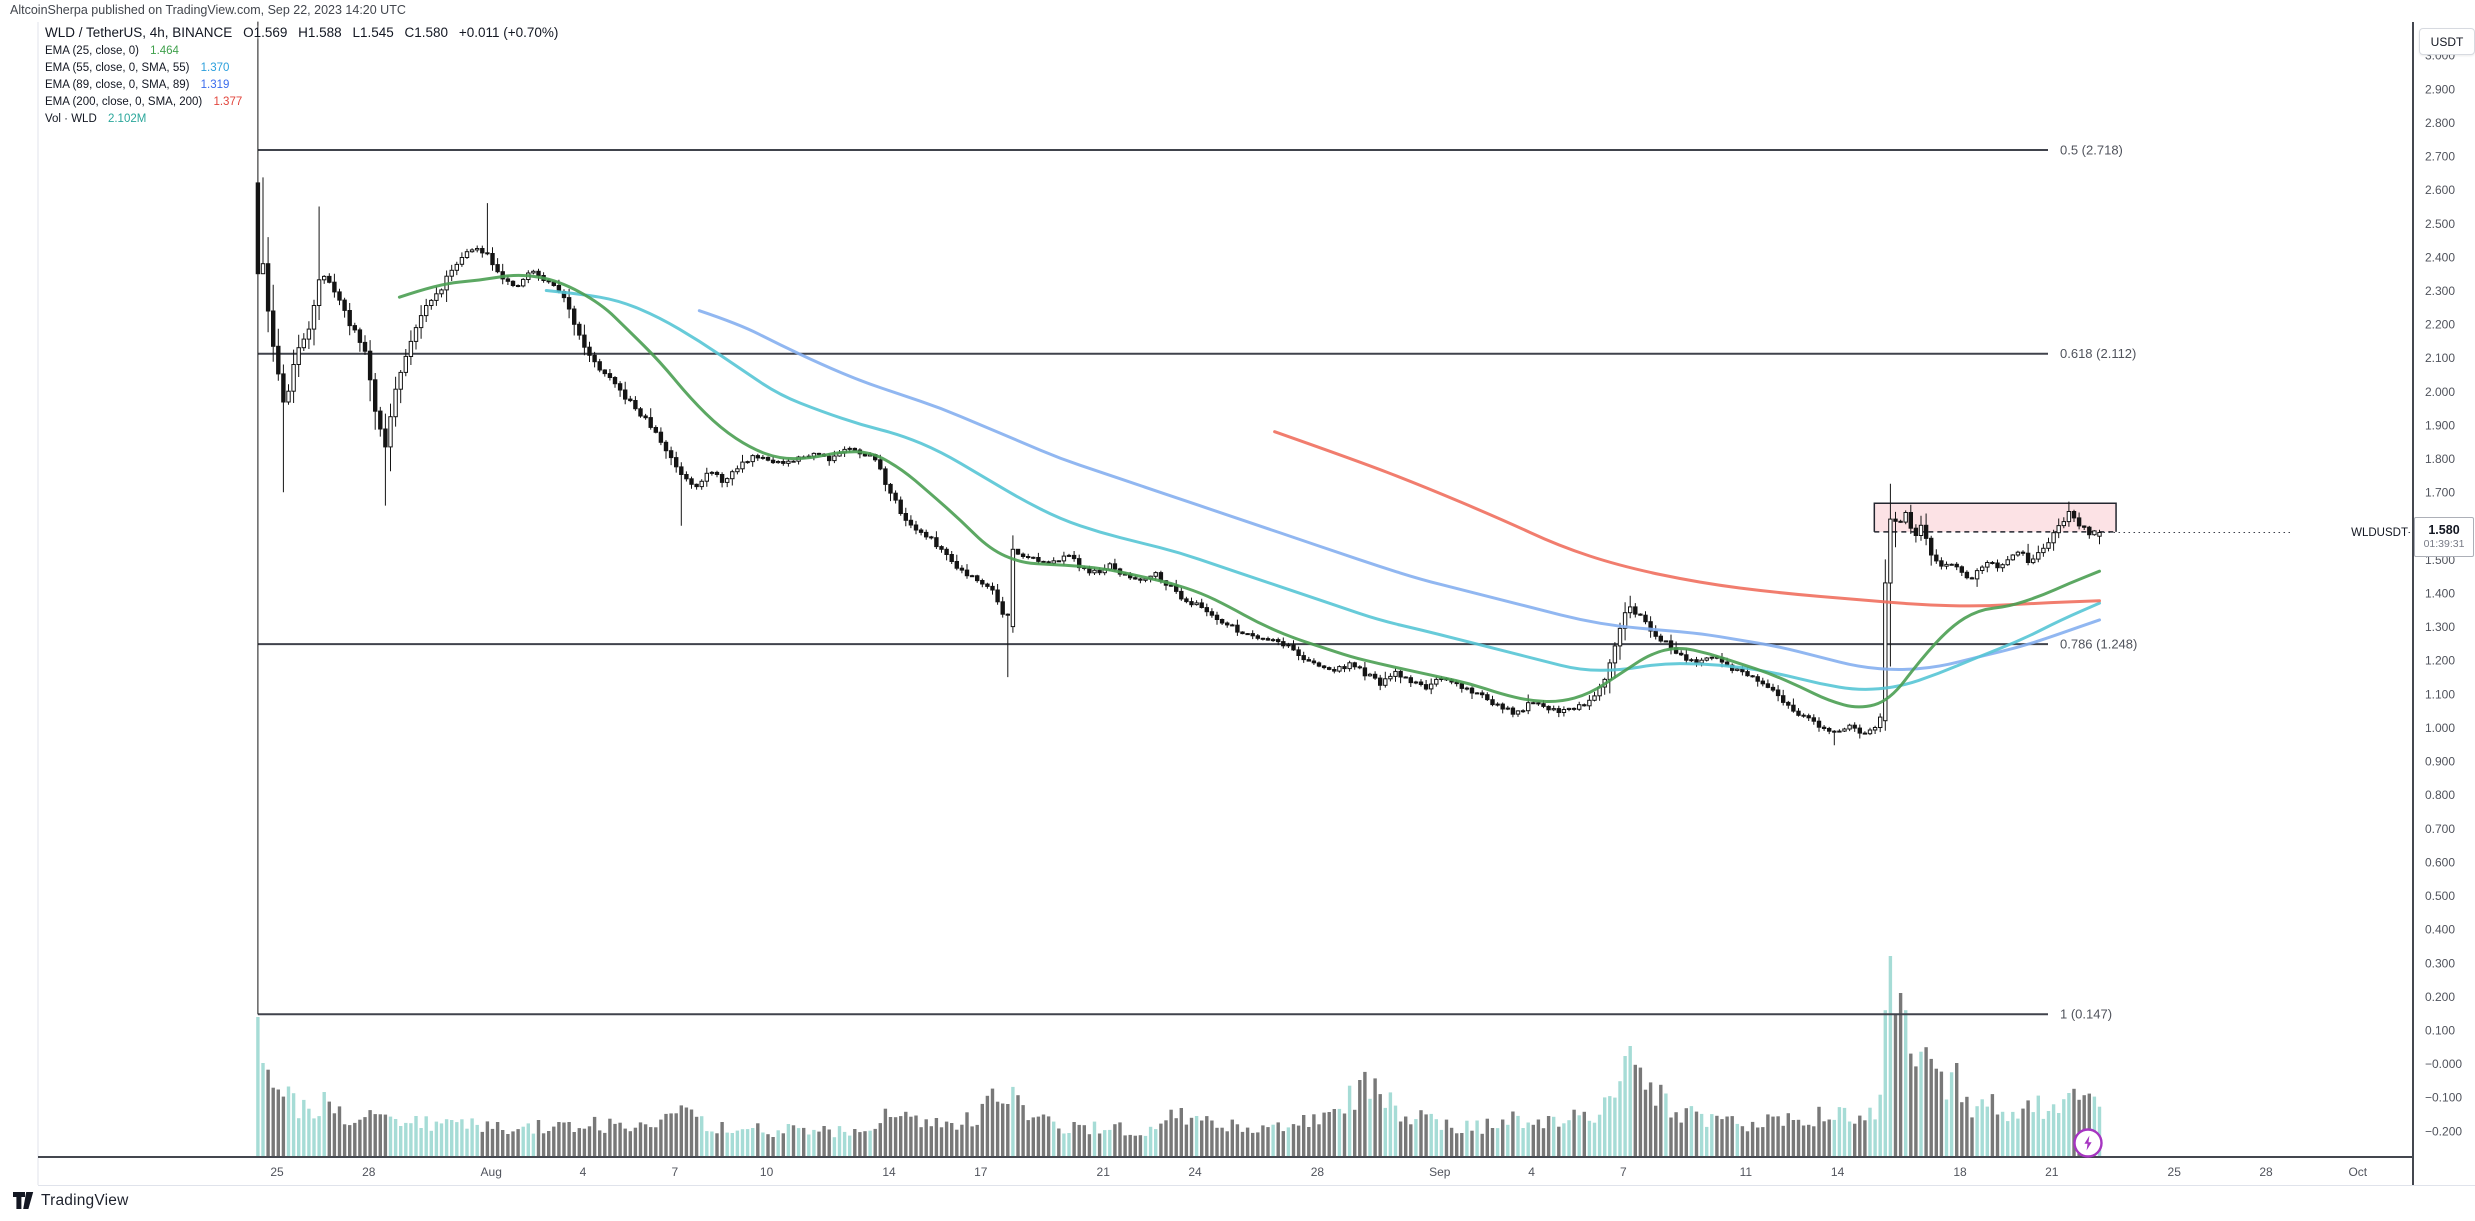 This screenshot has width=2475, height=1221. What do you see at coordinates (981, 1172) in the screenshot?
I see `svg-text: 17` at bounding box center [981, 1172].